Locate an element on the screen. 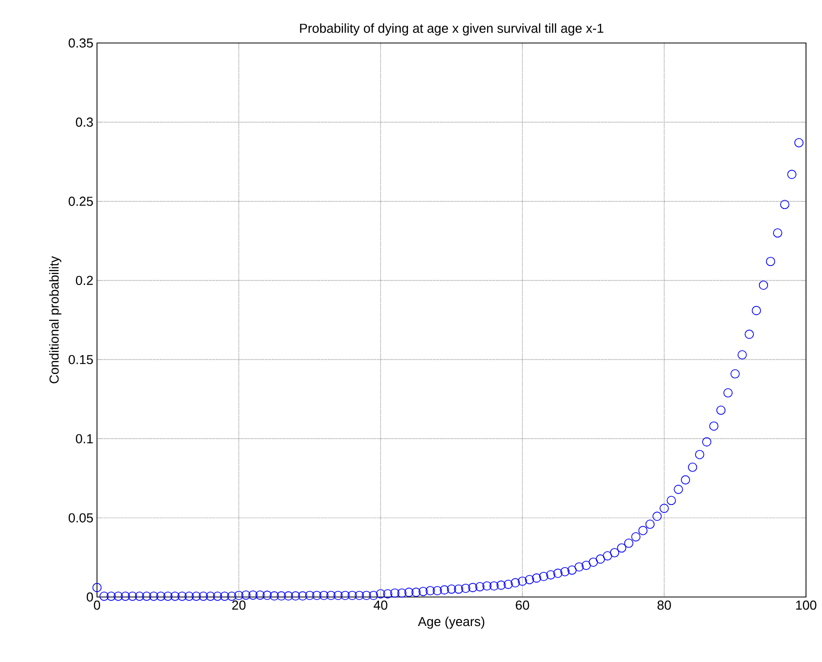 The image size is (822, 662). y-tick-label: 0.05 is located at coordinates (80, 517).